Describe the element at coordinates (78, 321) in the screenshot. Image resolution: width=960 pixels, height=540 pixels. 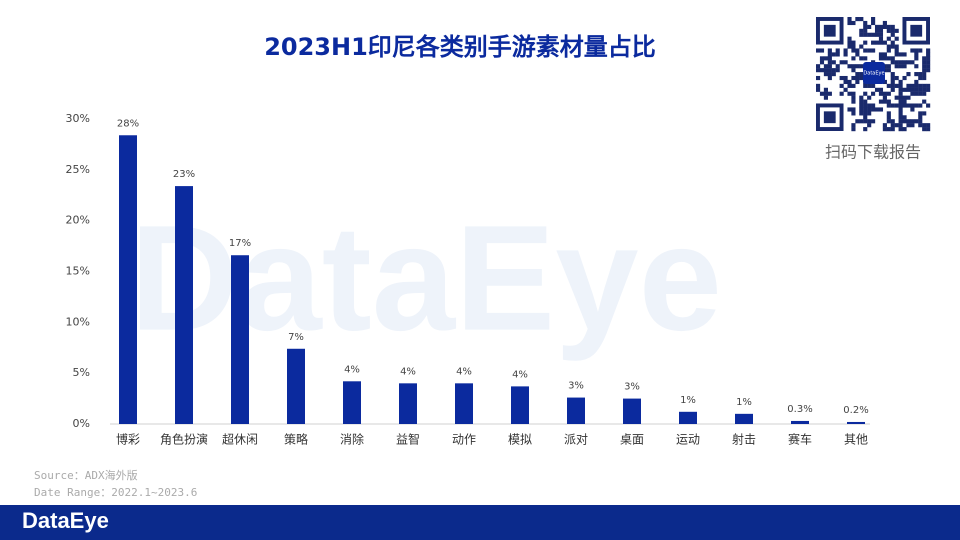
I see `y-tick-label: 10%` at that location.